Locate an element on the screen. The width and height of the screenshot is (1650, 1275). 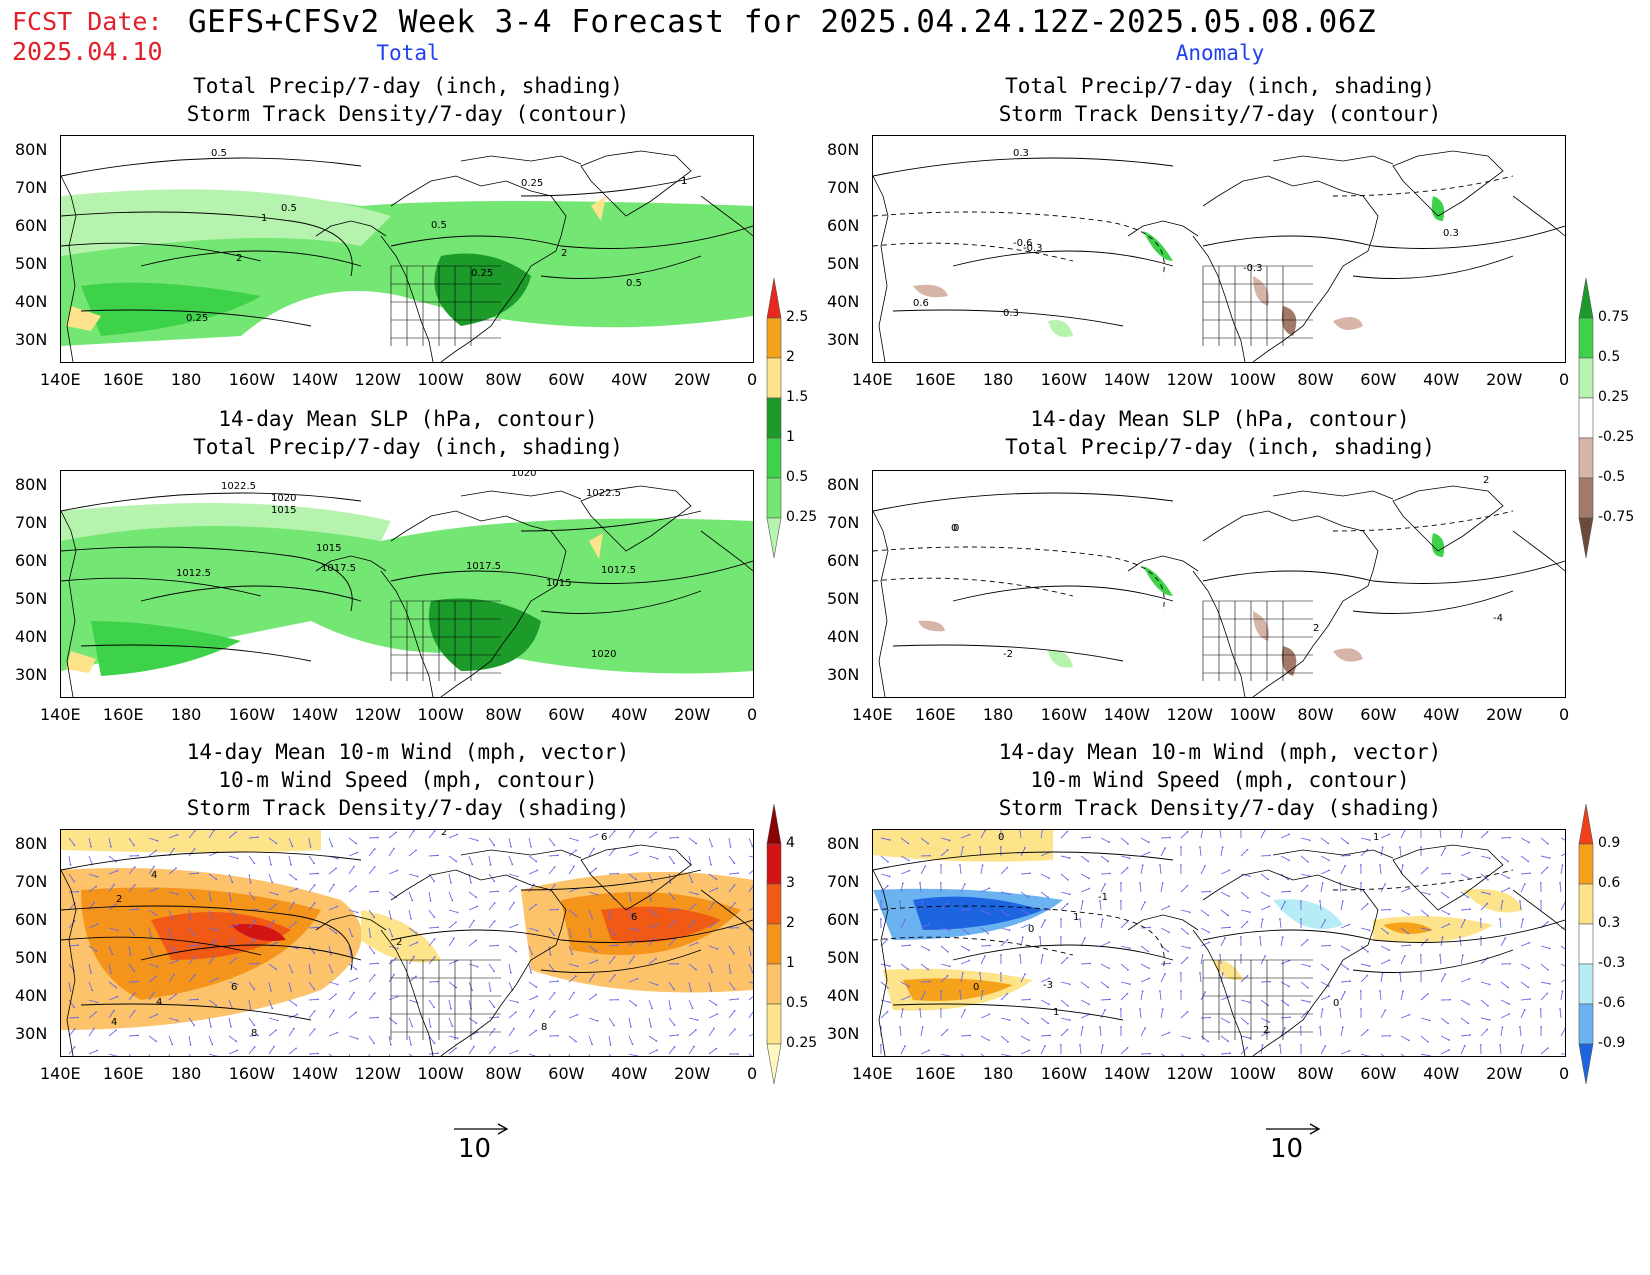
contour-label: 1017.5 is located at coordinates (338, 568).